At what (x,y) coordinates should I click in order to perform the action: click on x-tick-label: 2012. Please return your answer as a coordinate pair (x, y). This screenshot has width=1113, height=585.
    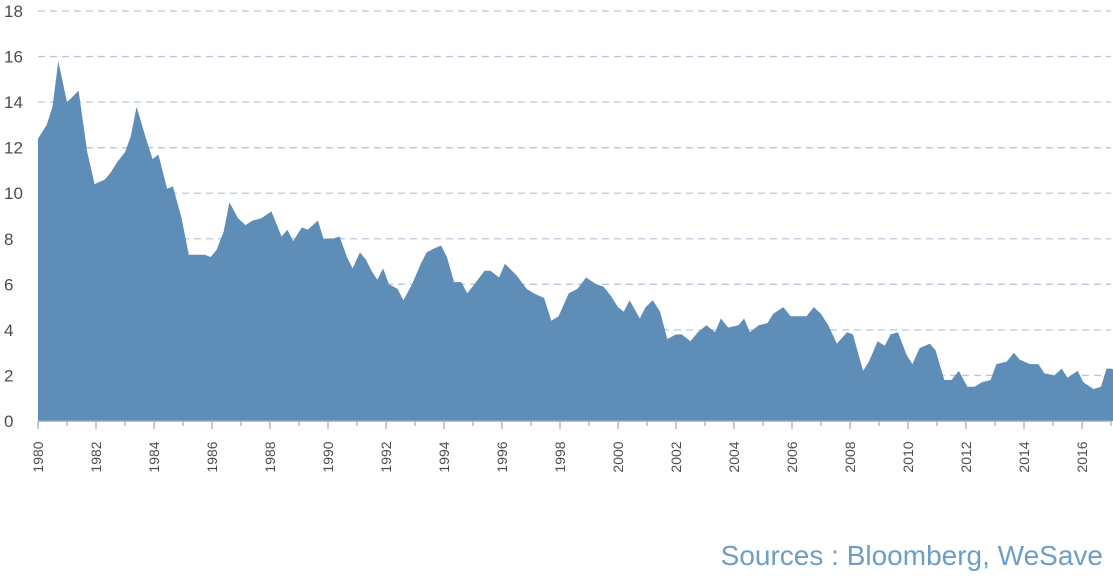
    Looking at the image, I should click on (966, 456).